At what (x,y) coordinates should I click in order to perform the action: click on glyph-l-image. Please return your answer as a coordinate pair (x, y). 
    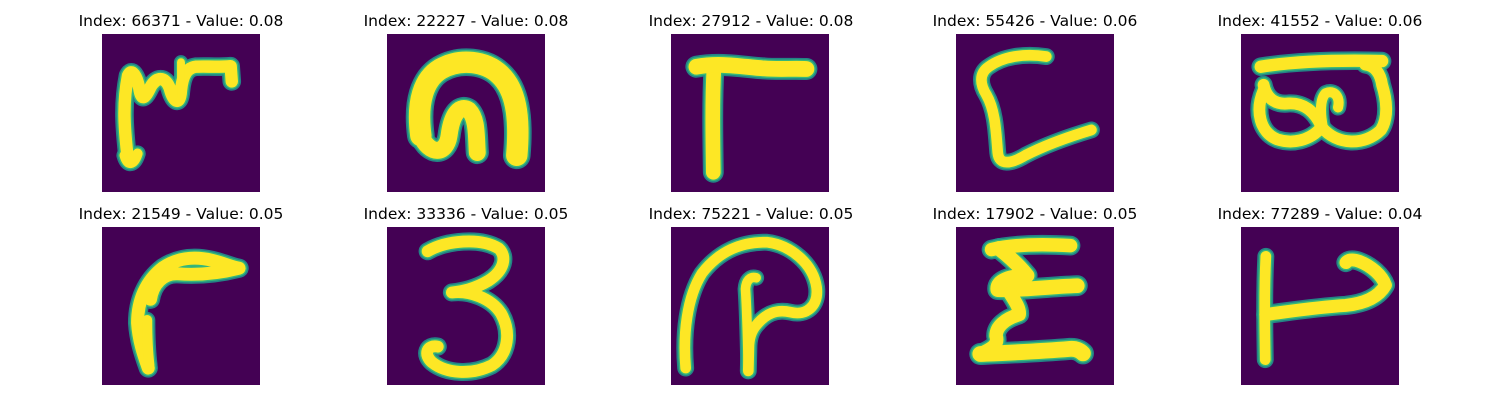
    Looking at the image, I should click on (1035, 113).